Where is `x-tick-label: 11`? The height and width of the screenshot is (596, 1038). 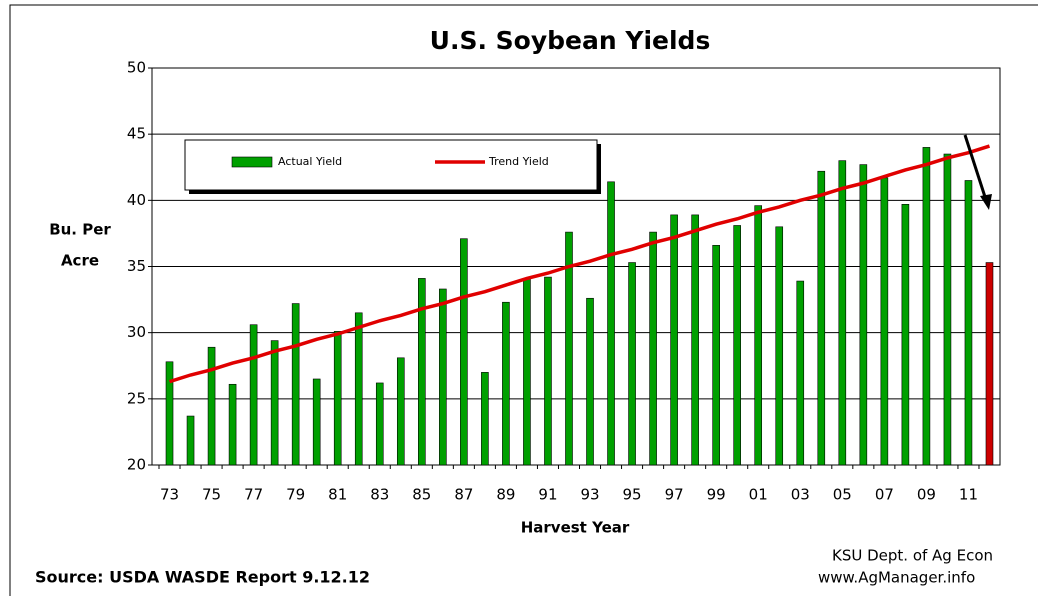
x-tick-label: 11 is located at coordinates (968, 495).